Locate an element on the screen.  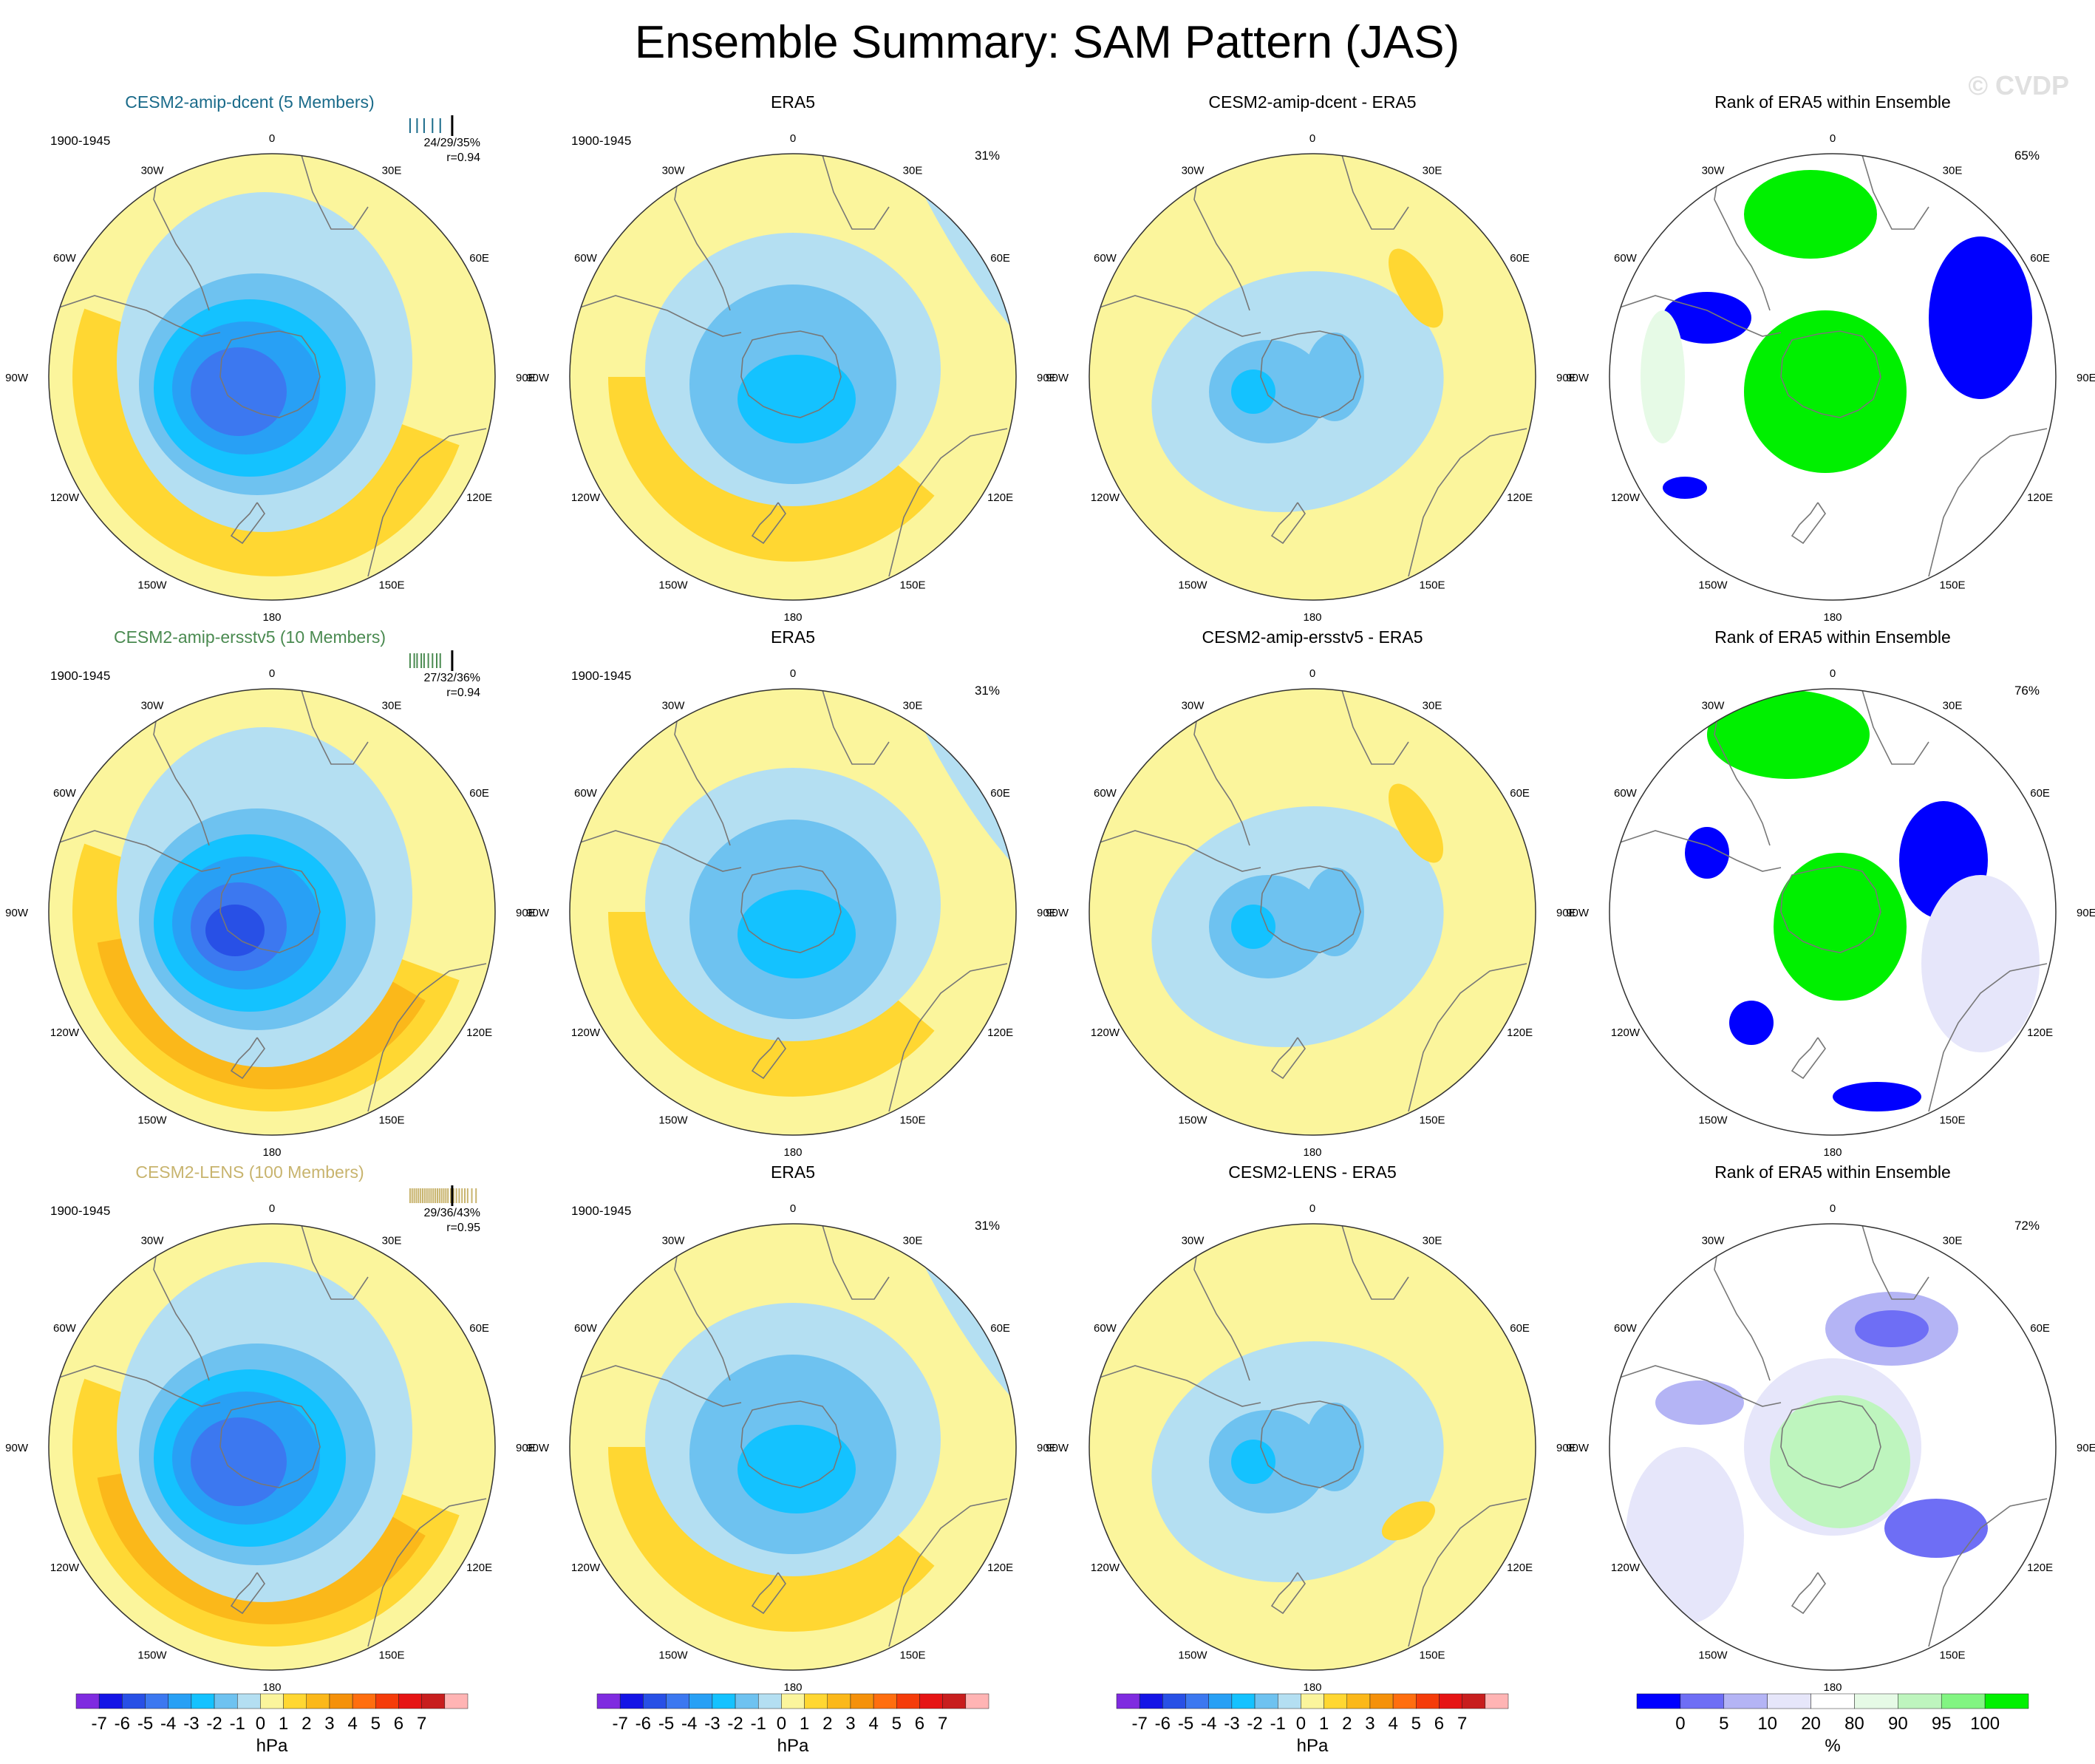
negative-core is located at coordinates (239, 1461).